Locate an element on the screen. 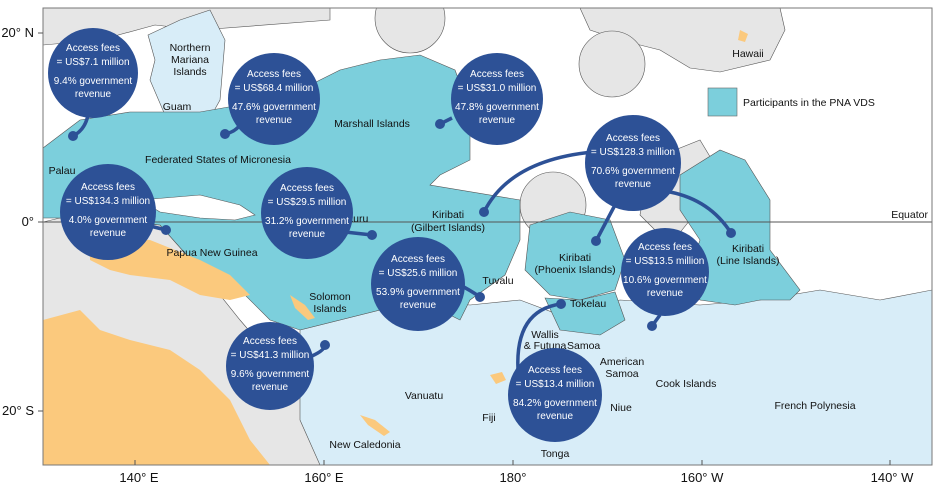 The width and height of the screenshot is (942, 496). lon-tick-label: 160° W is located at coordinates (703, 477).